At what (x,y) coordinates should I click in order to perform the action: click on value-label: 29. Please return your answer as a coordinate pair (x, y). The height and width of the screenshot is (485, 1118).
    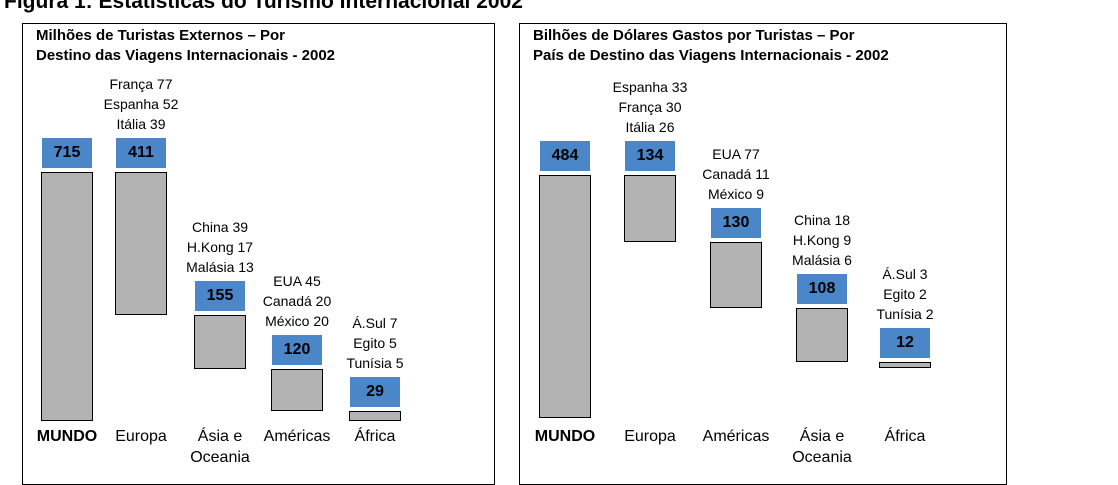
    Looking at the image, I should click on (375, 391).